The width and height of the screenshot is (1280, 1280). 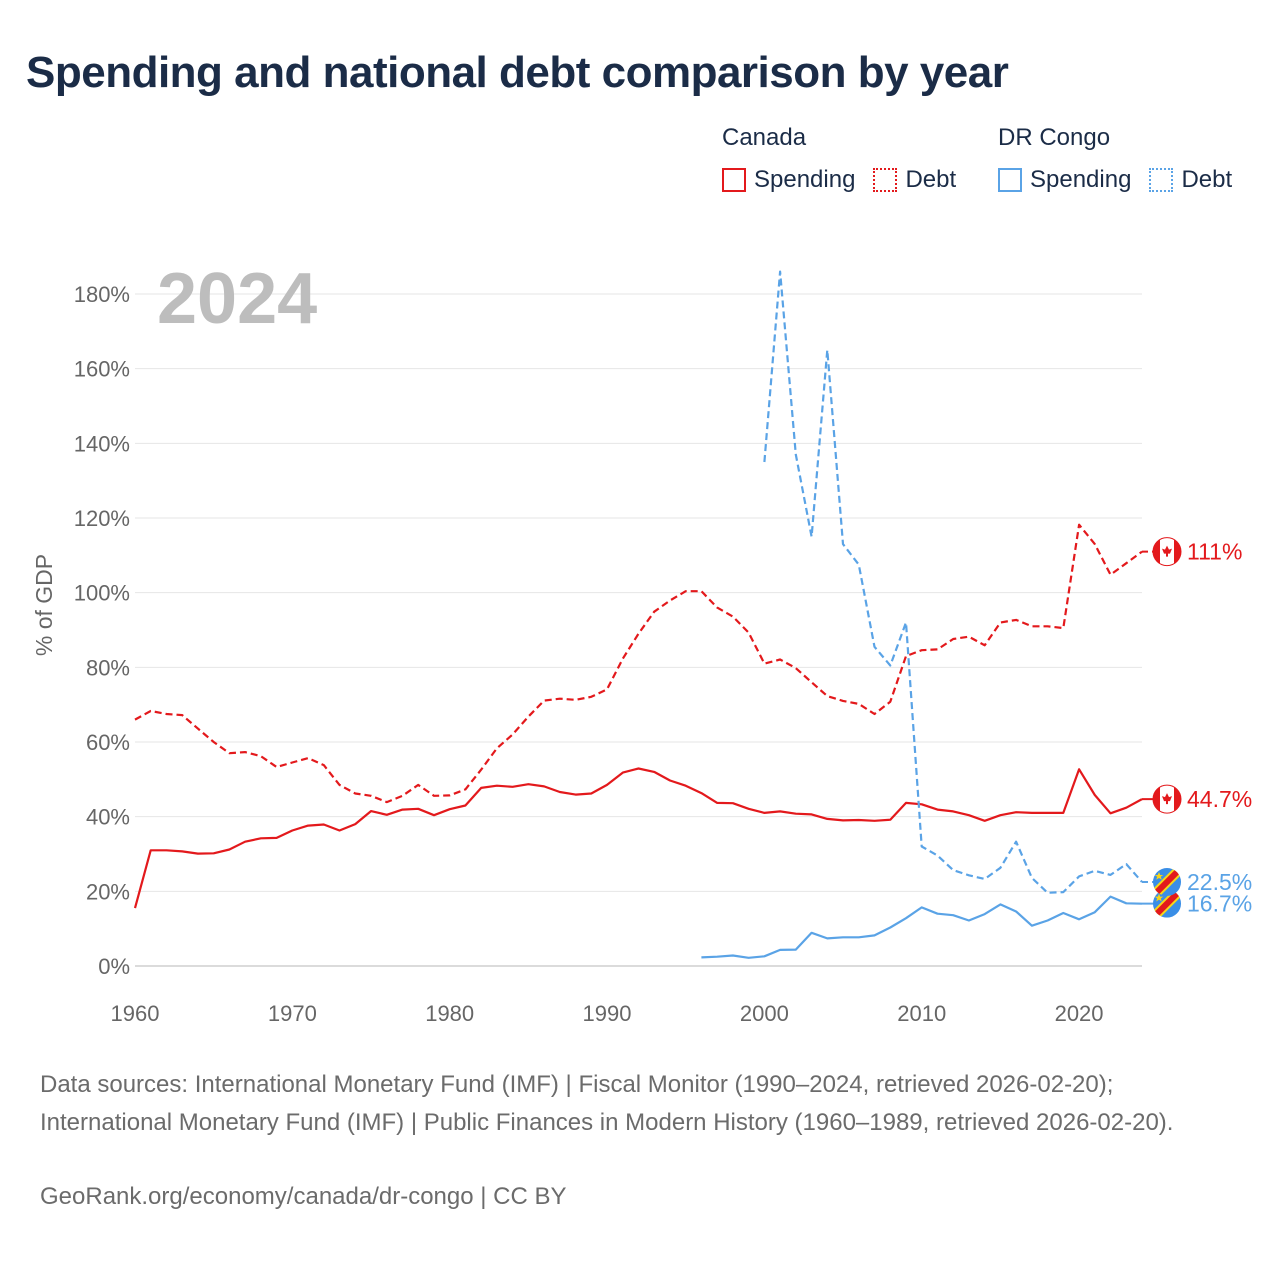 What do you see at coordinates (1079, 1013) in the screenshot?
I see `x-tick-label: 2020` at bounding box center [1079, 1013].